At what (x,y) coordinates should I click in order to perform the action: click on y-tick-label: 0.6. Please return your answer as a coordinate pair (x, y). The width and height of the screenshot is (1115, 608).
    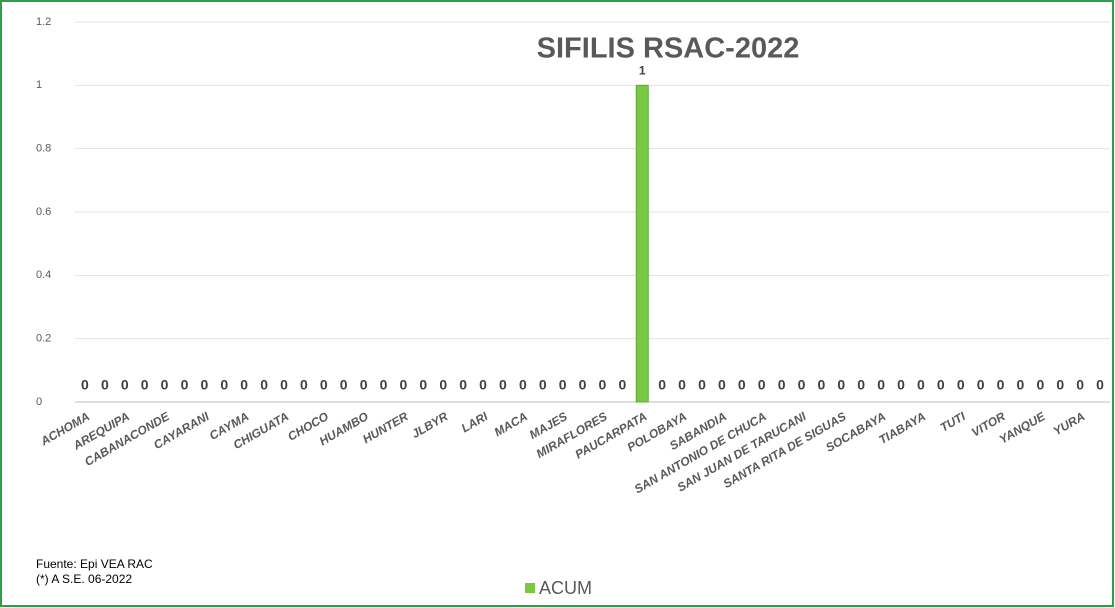
    Looking at the image, I should click on (43, 212).